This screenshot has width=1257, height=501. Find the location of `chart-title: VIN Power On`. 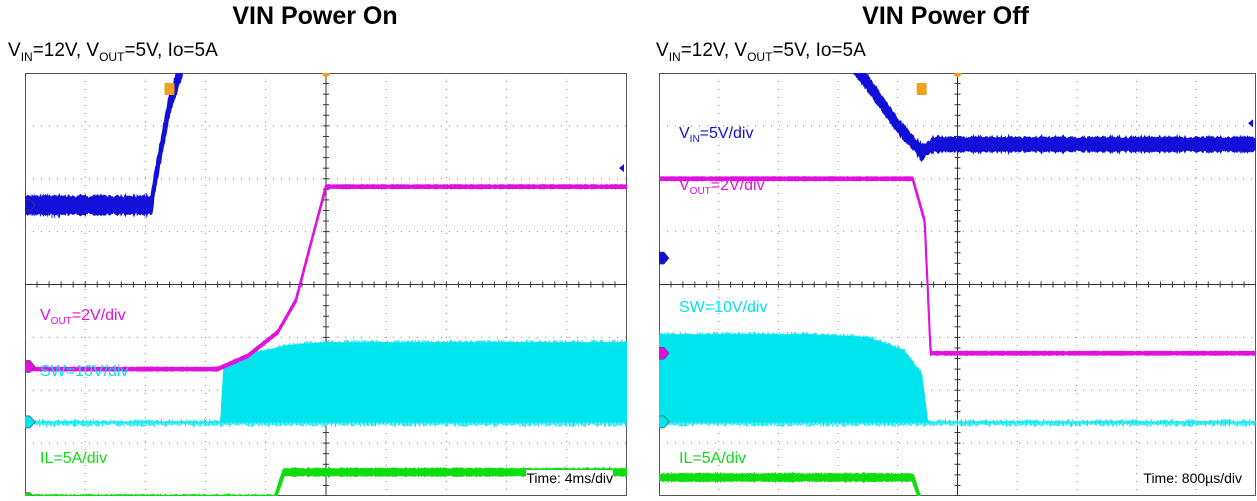

chart-title: VIN Power On is located at coordinates (315, 16).